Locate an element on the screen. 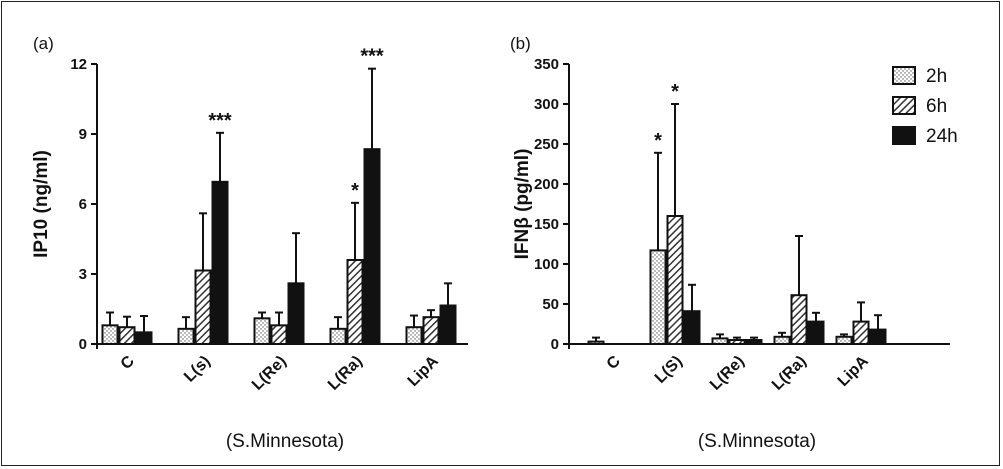  y-tick-label: 6 is located at coordinates (83, 204).